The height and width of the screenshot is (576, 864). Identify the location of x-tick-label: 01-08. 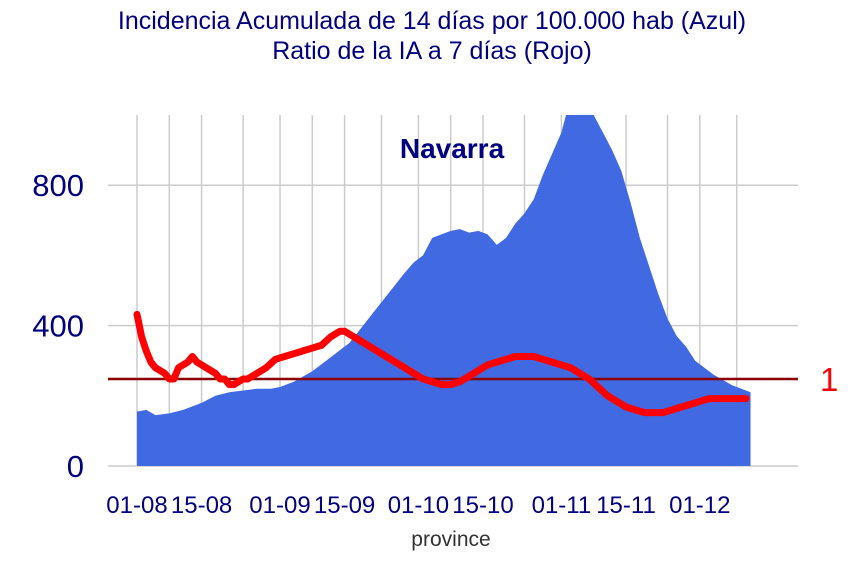
(136, 505).